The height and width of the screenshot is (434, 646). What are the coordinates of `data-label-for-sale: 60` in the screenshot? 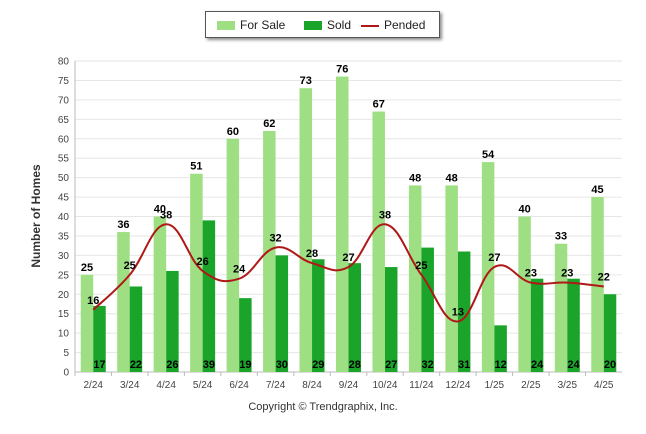 It's located at (233, 132).